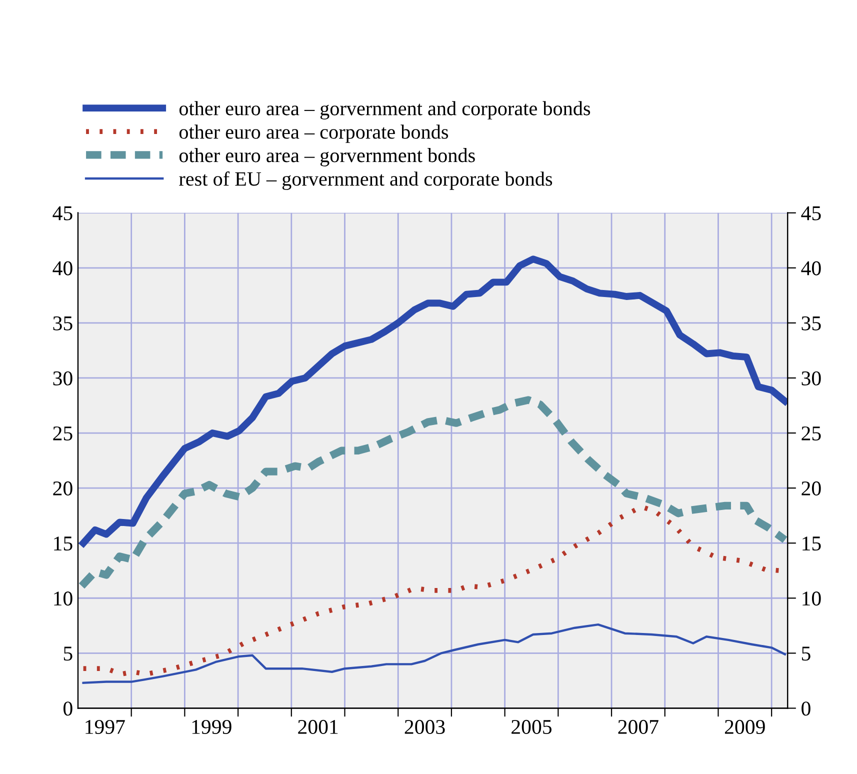 The image size is (857, 774). What do you see at coordinates (434, 653) in the screenshot?
I see `line-series` at bounding box center [434, 653].